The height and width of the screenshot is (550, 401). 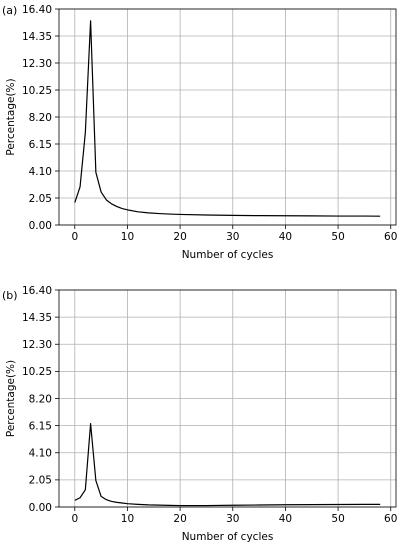 I want to click on series-line, so click(x=227, y=465).